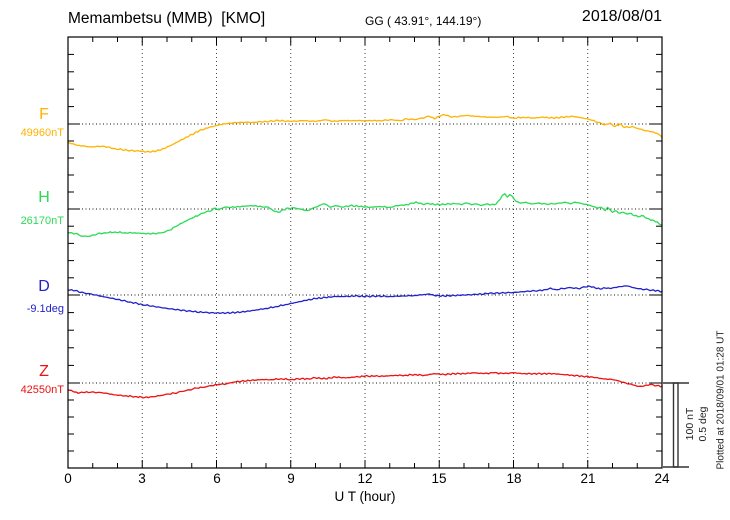  I want to click on x-axis-title: U T (hour), so click(365, 496).